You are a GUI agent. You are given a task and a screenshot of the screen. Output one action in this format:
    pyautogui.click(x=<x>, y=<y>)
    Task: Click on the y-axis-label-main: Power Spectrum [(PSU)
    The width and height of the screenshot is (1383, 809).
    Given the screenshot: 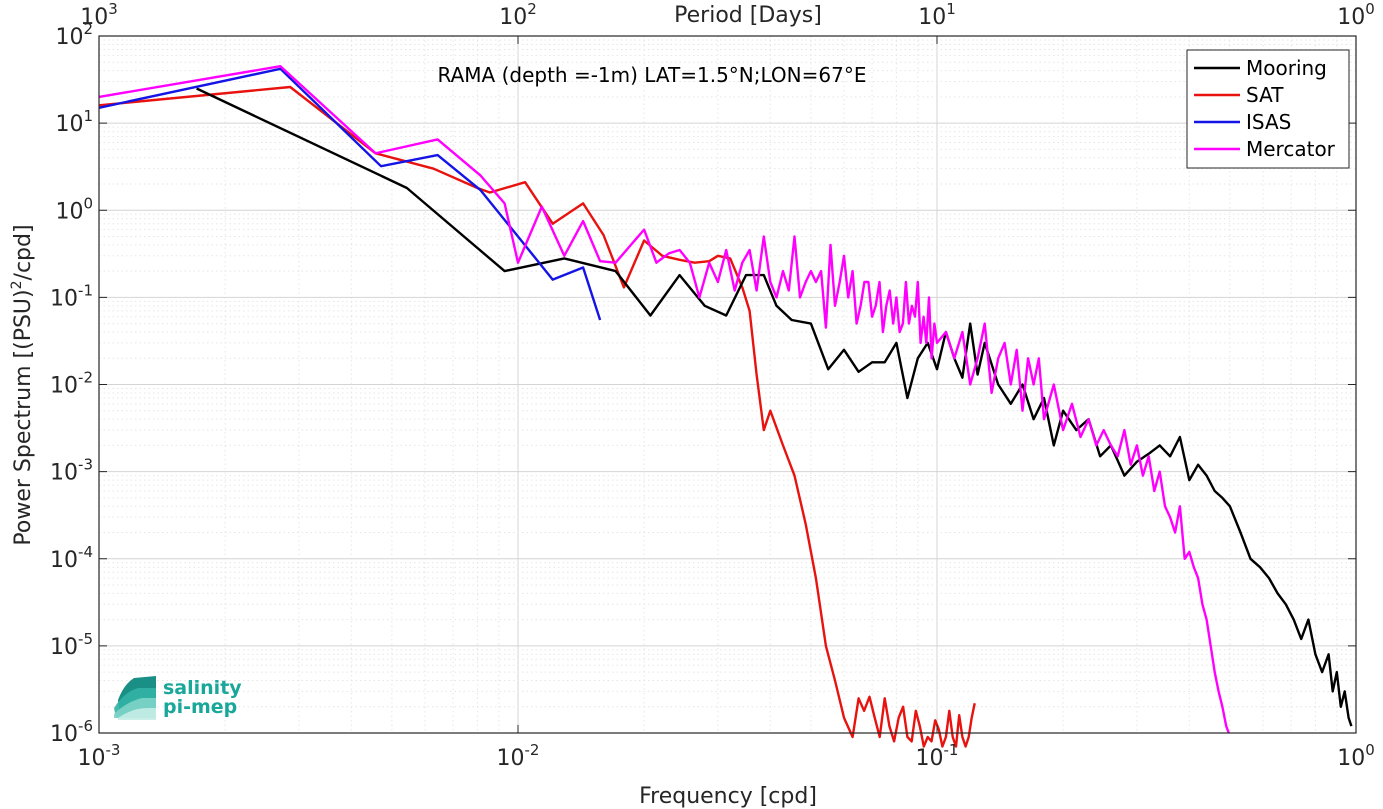 What is the action you would take?
    pyautogui.click(x=23, y=417)
    